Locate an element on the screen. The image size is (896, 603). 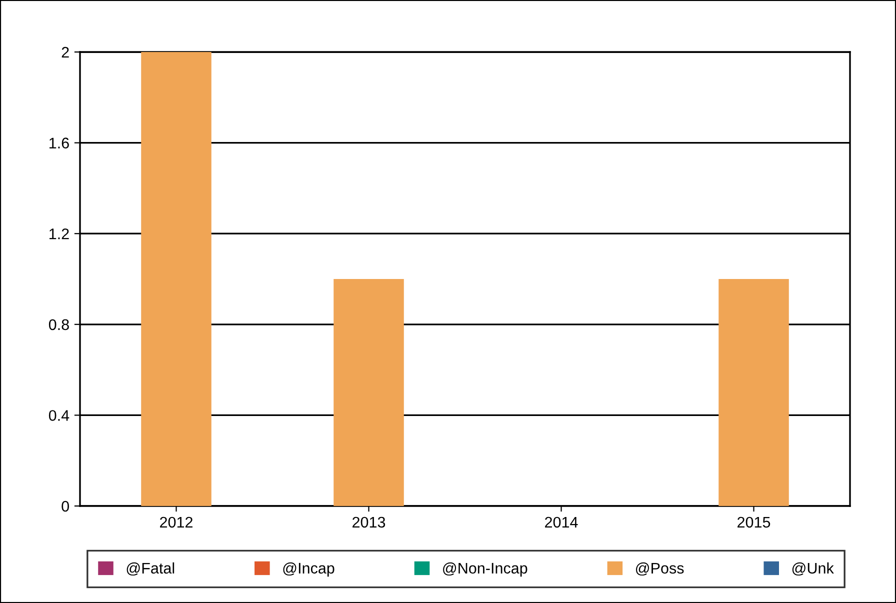
legend-label: @Unk is located at coordinates (813, 569).